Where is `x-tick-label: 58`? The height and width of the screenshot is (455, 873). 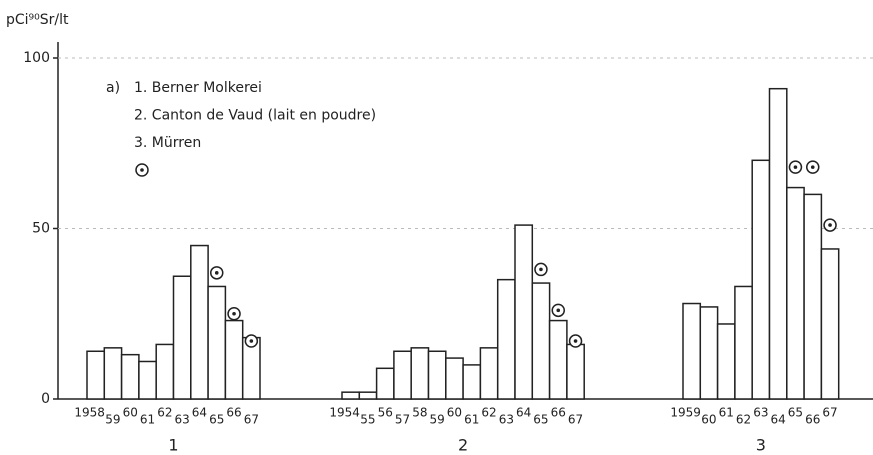
x-tick-label: 58 is located at coordinates (419, 413).